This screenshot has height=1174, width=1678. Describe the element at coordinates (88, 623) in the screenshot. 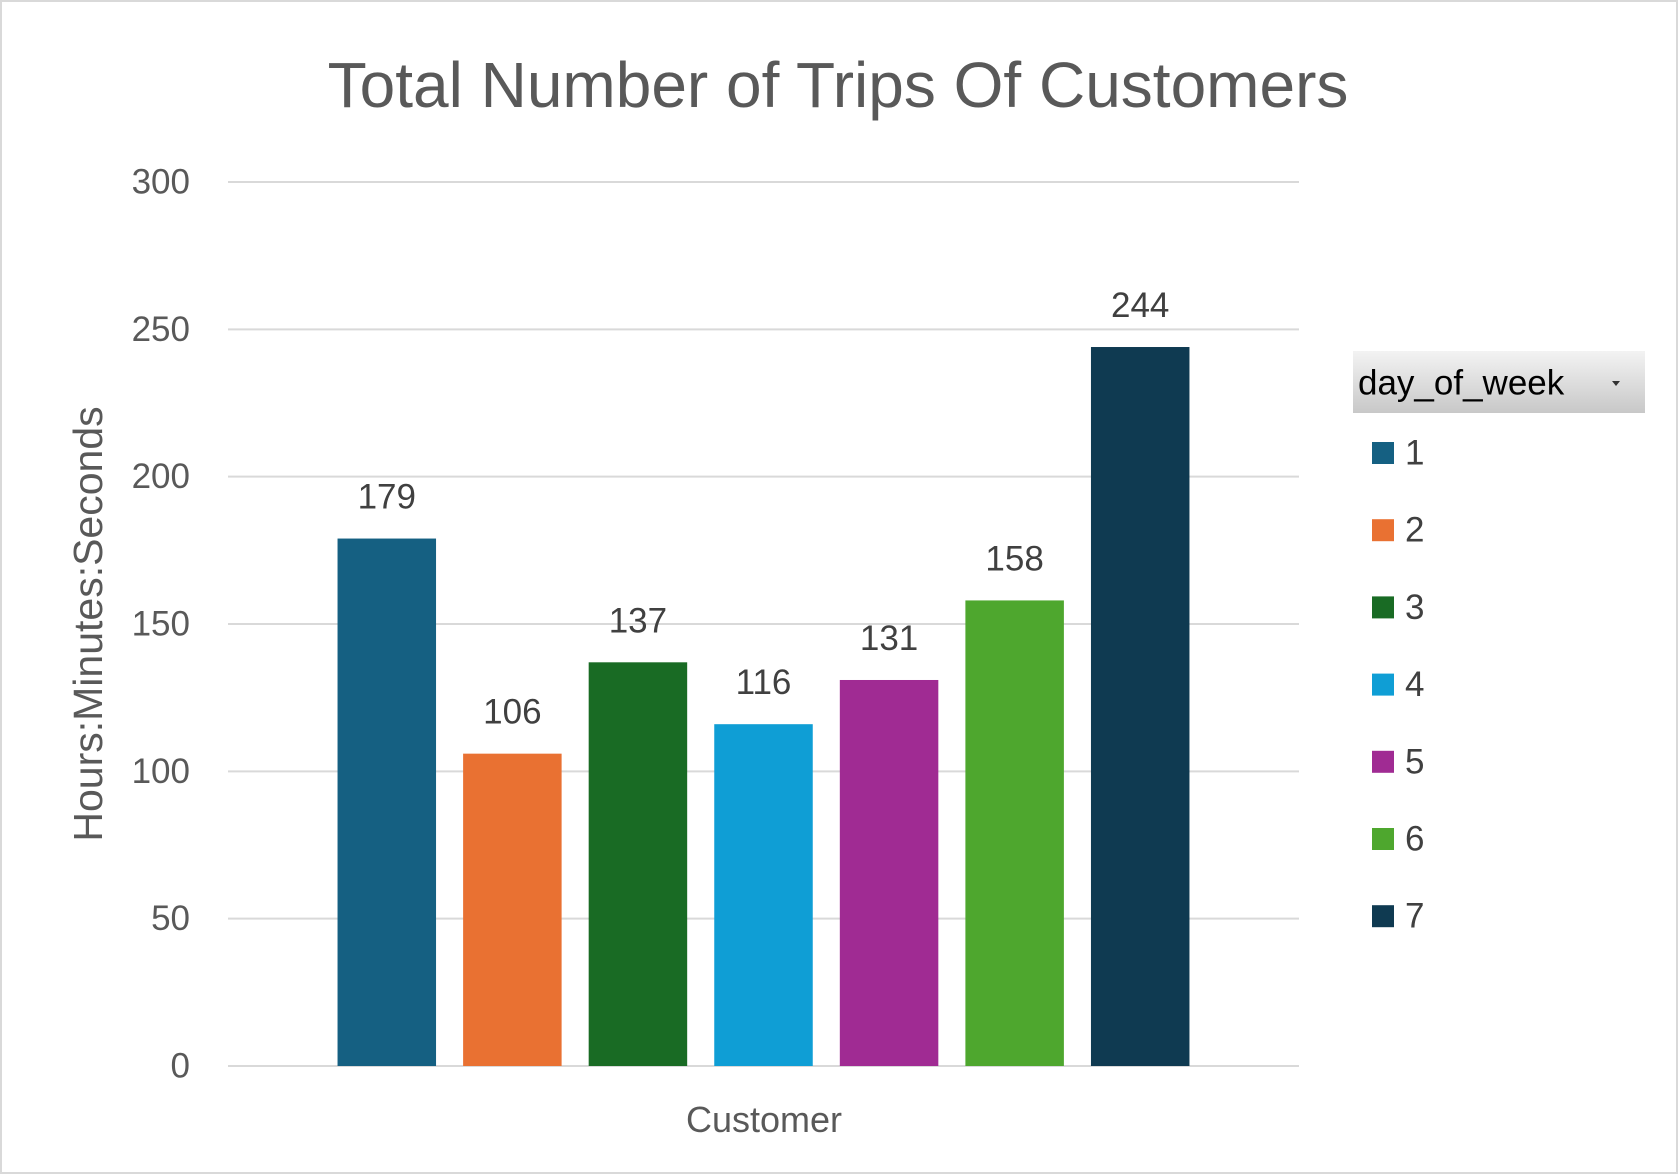

I see `y-axis-title: Hours:Minutes:Seconds` at that location.